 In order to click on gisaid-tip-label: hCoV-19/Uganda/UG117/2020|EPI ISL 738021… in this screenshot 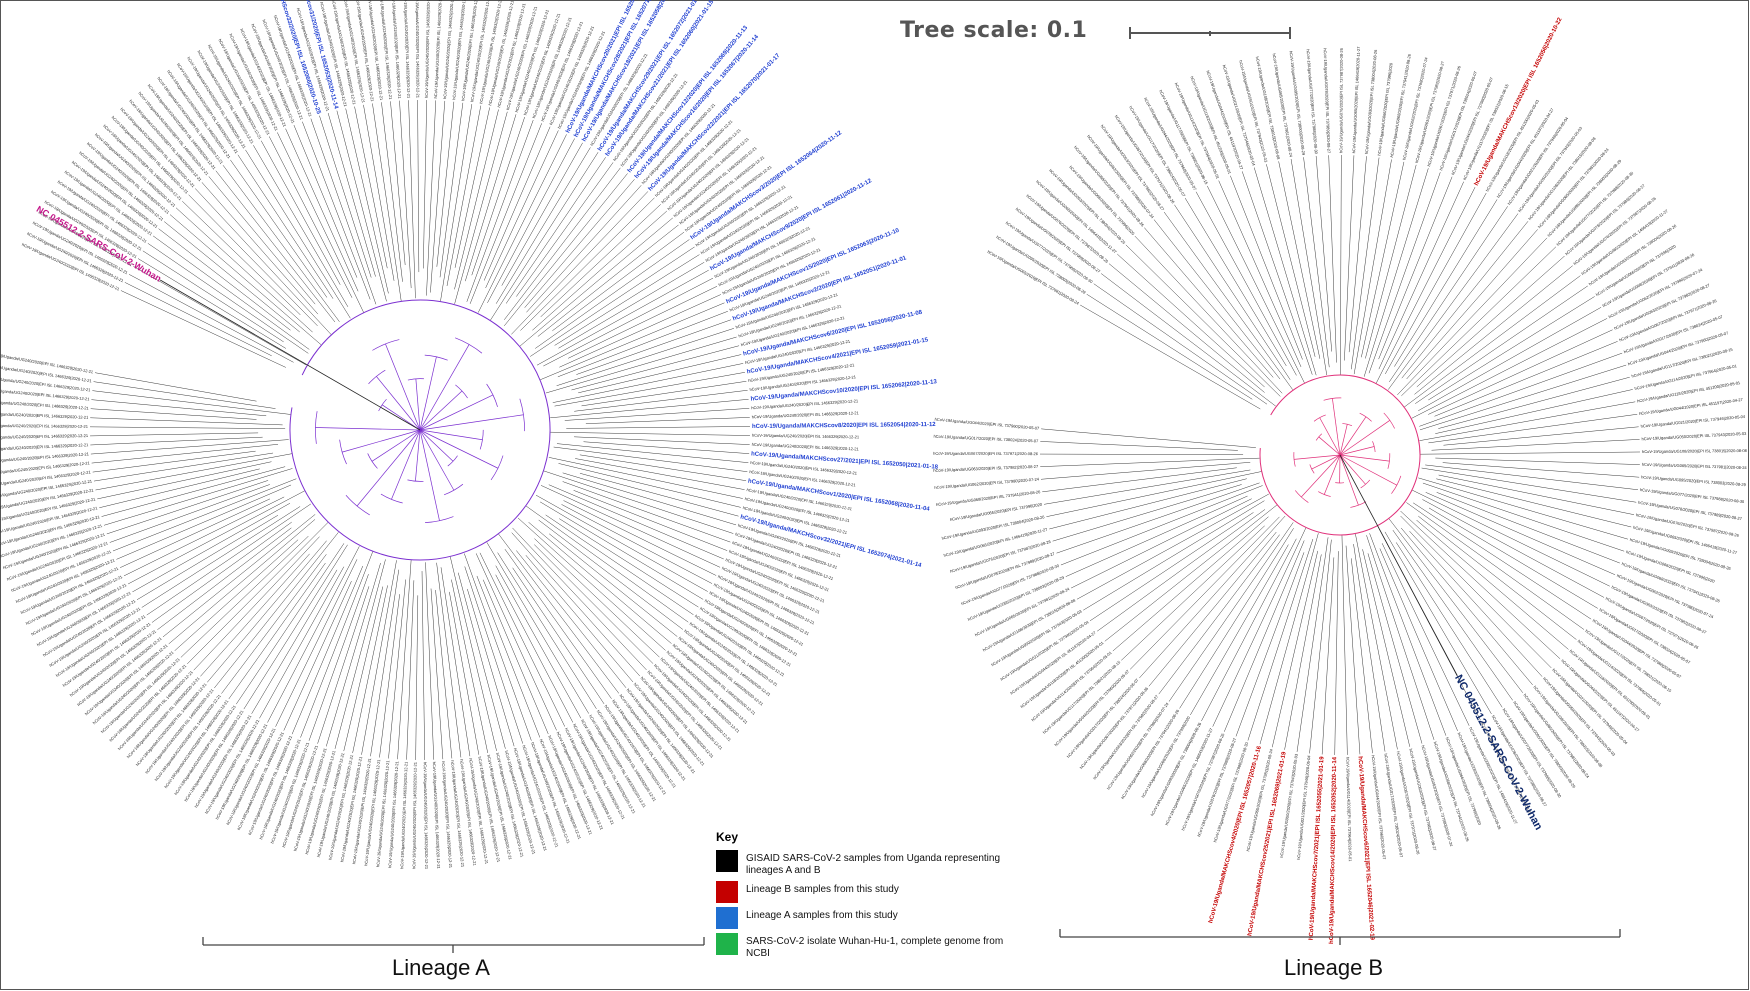, I will do `click(1682, 362)`.